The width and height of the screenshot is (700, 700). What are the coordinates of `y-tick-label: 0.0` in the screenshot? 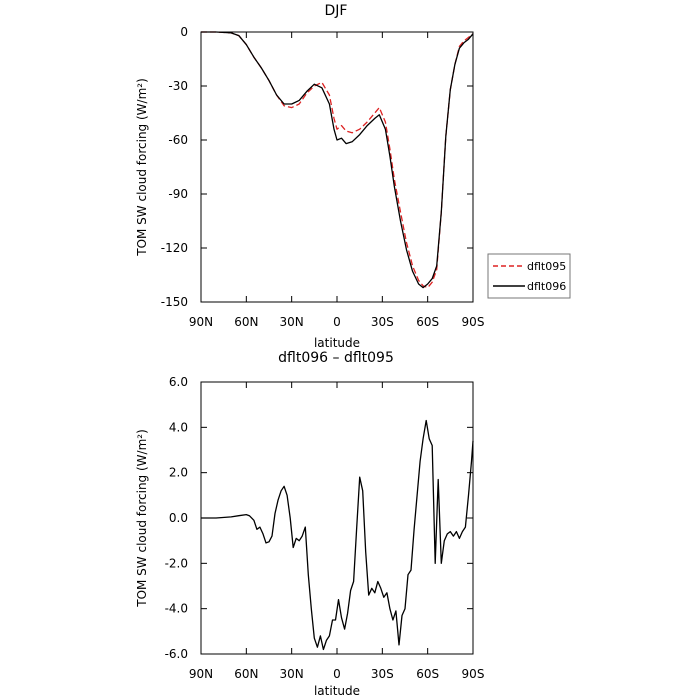 It's located at (178, 518).